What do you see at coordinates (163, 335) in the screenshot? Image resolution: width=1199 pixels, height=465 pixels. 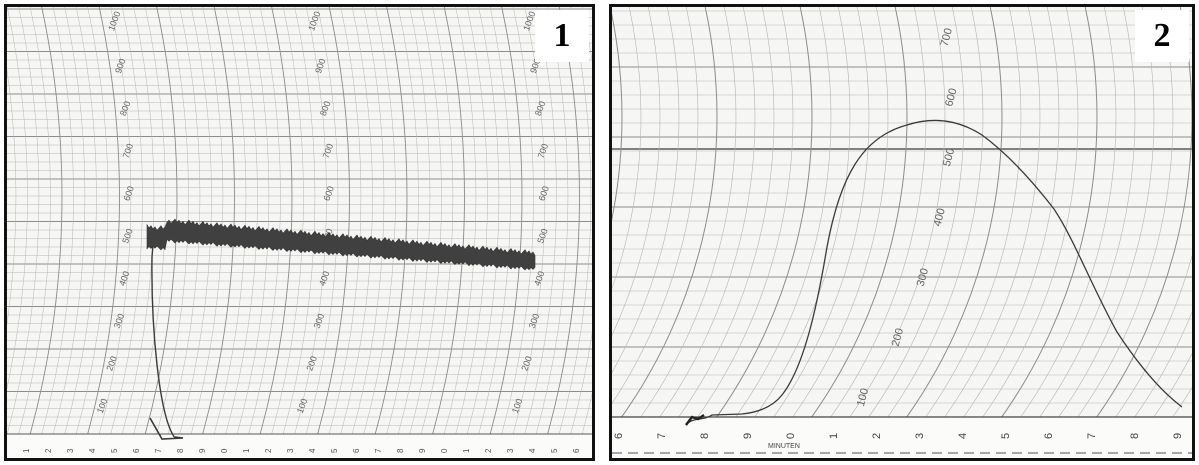 I see `trace-rise` at bounding box center [163, 335].